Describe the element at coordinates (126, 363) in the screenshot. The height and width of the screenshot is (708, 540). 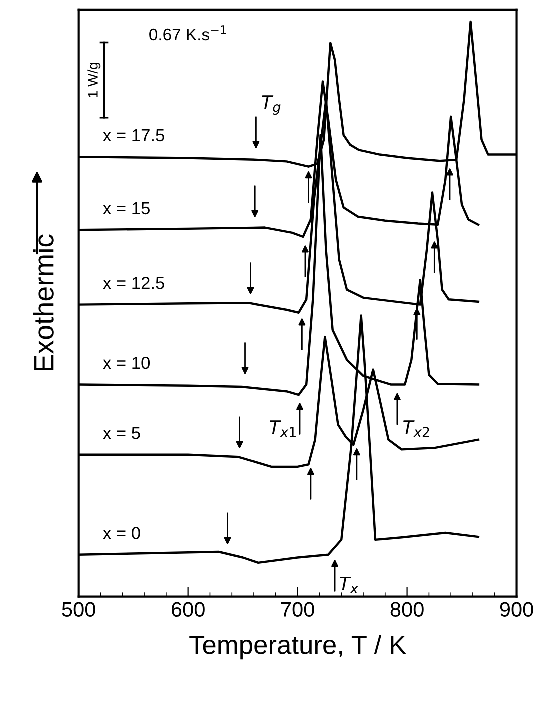
I see `series-label: x = 10` at that location.